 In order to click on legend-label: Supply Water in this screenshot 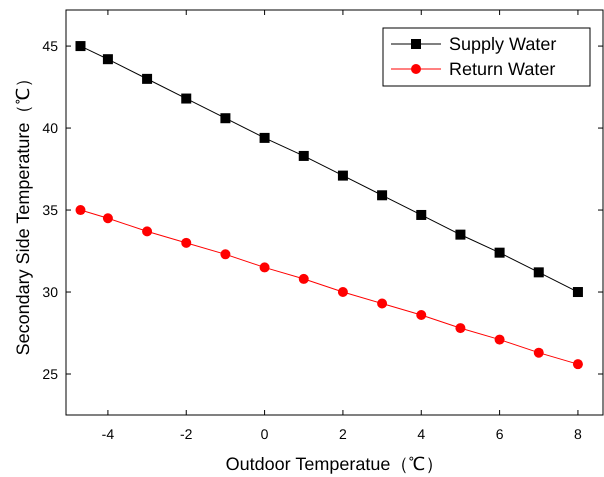, I will do `click(502, 44)`.